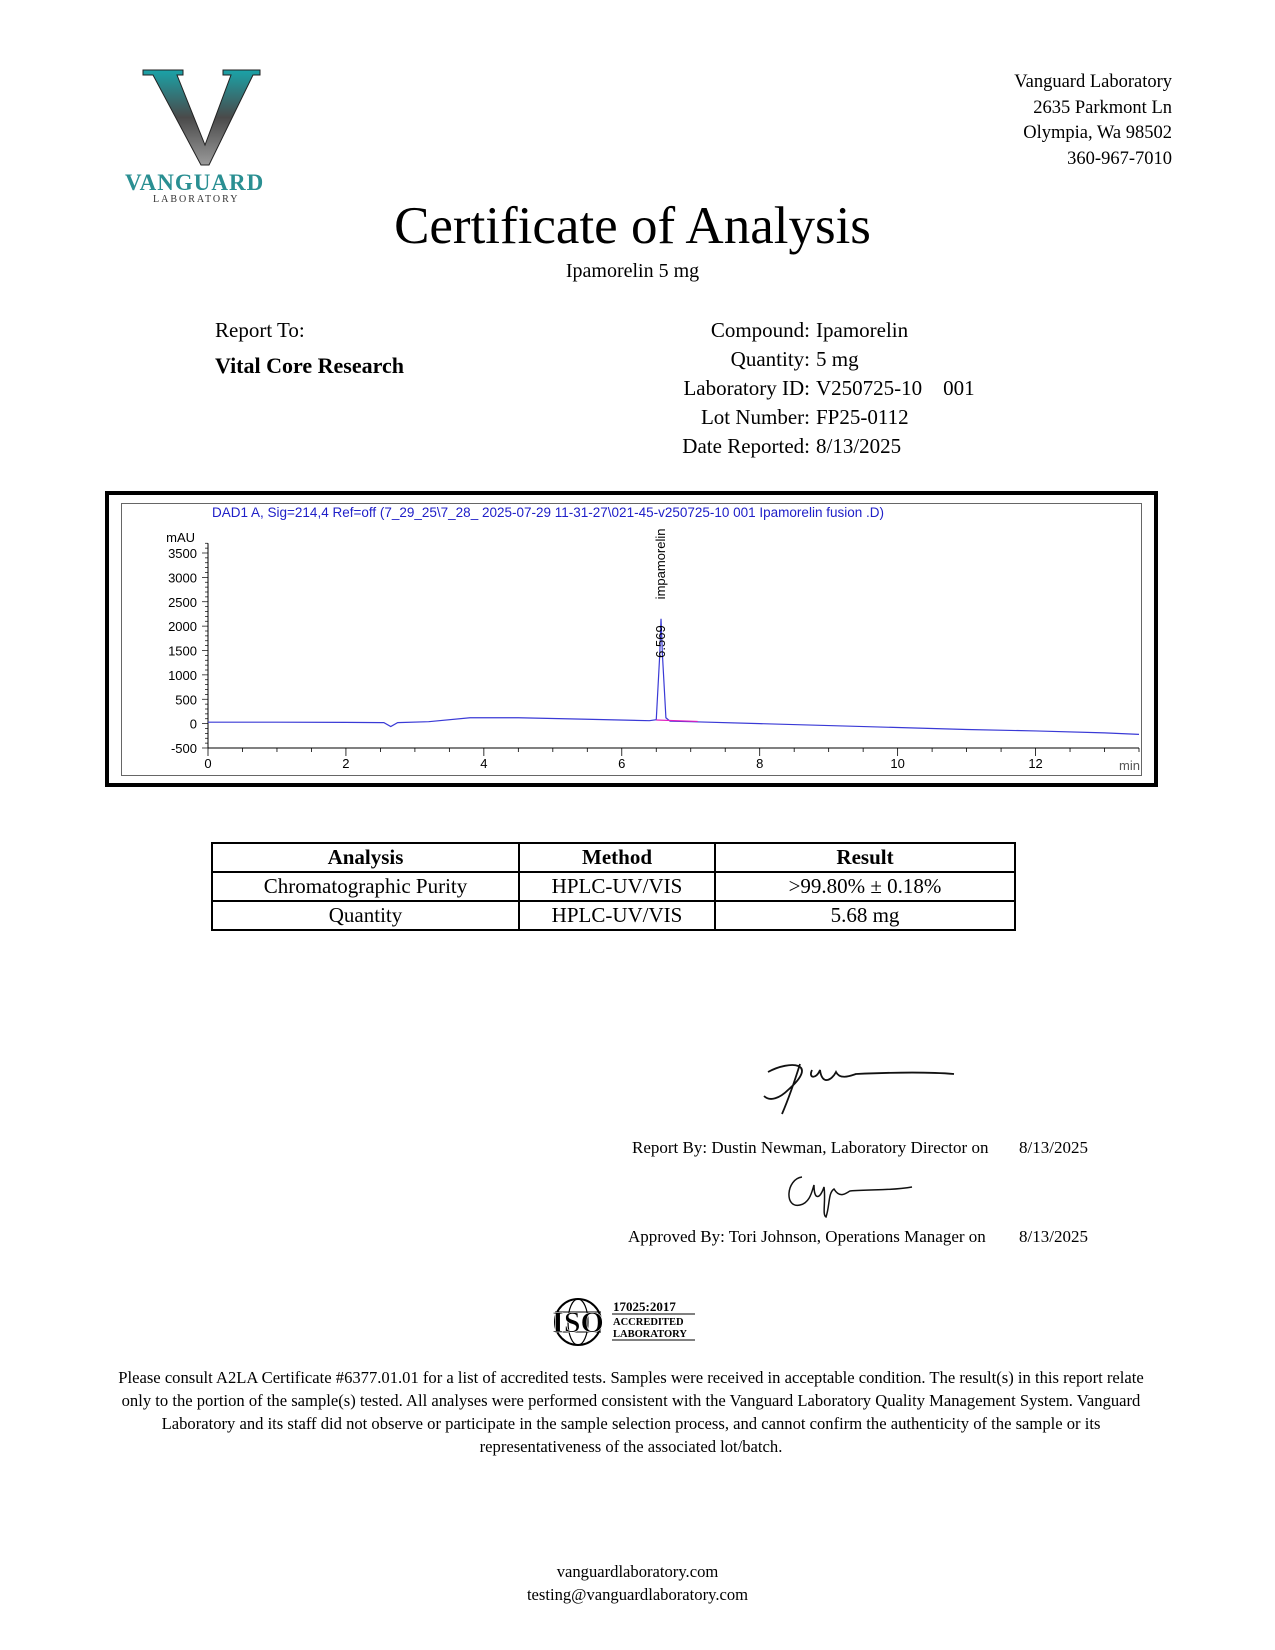 Image resolution: width=1275 pixels, height=1650 pixels. Describe the element at coordinates (617, 857) in the screenshot. I see `header-method: Method` at that location.